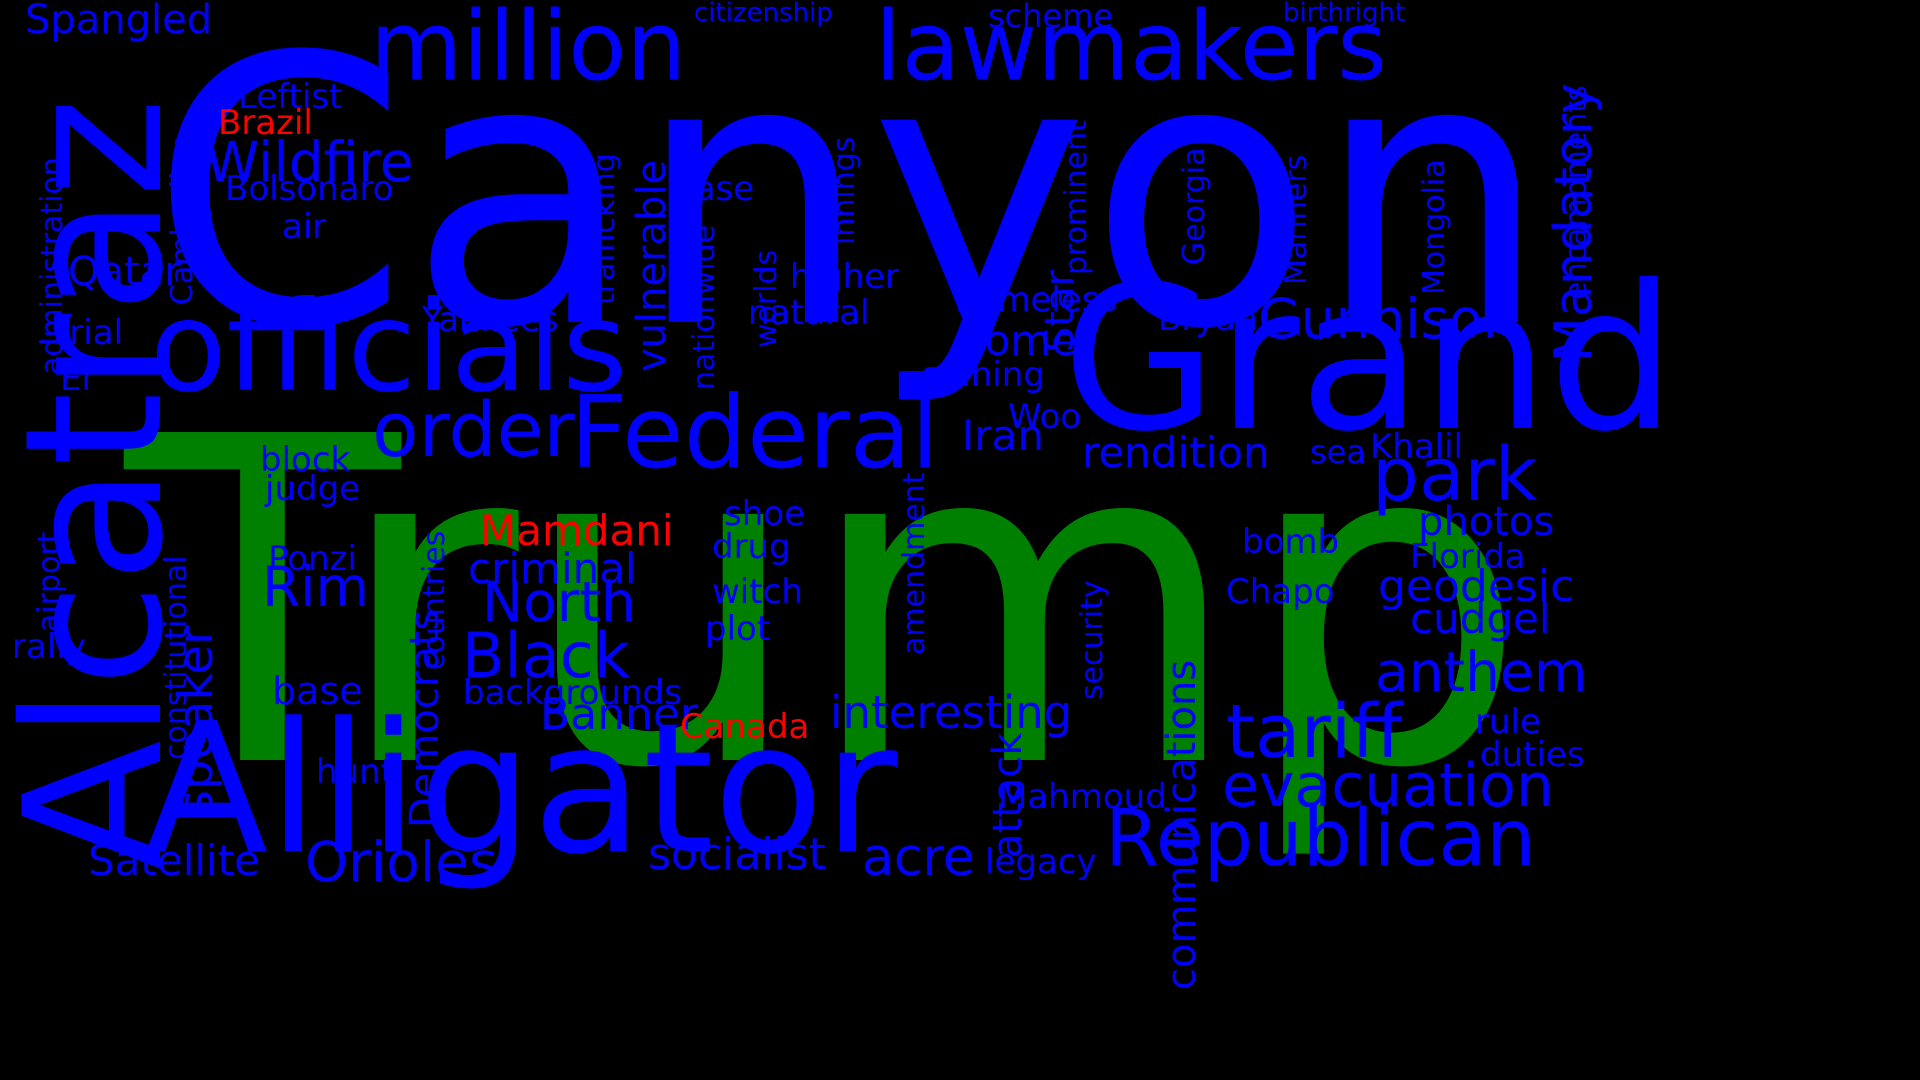  Describe the element at coordinates (309, 189) in the screenshot. I see `cloud-word: Bolsonaro` at that location.